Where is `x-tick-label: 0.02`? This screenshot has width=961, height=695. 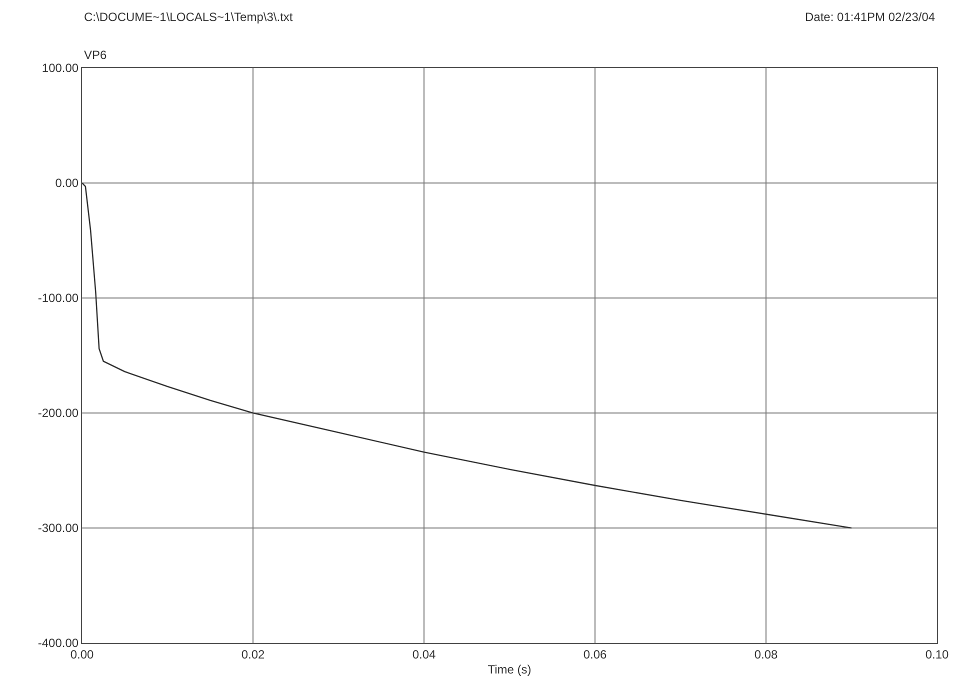
x-tick-label: 0.02 is located at coordinates (253, 654).